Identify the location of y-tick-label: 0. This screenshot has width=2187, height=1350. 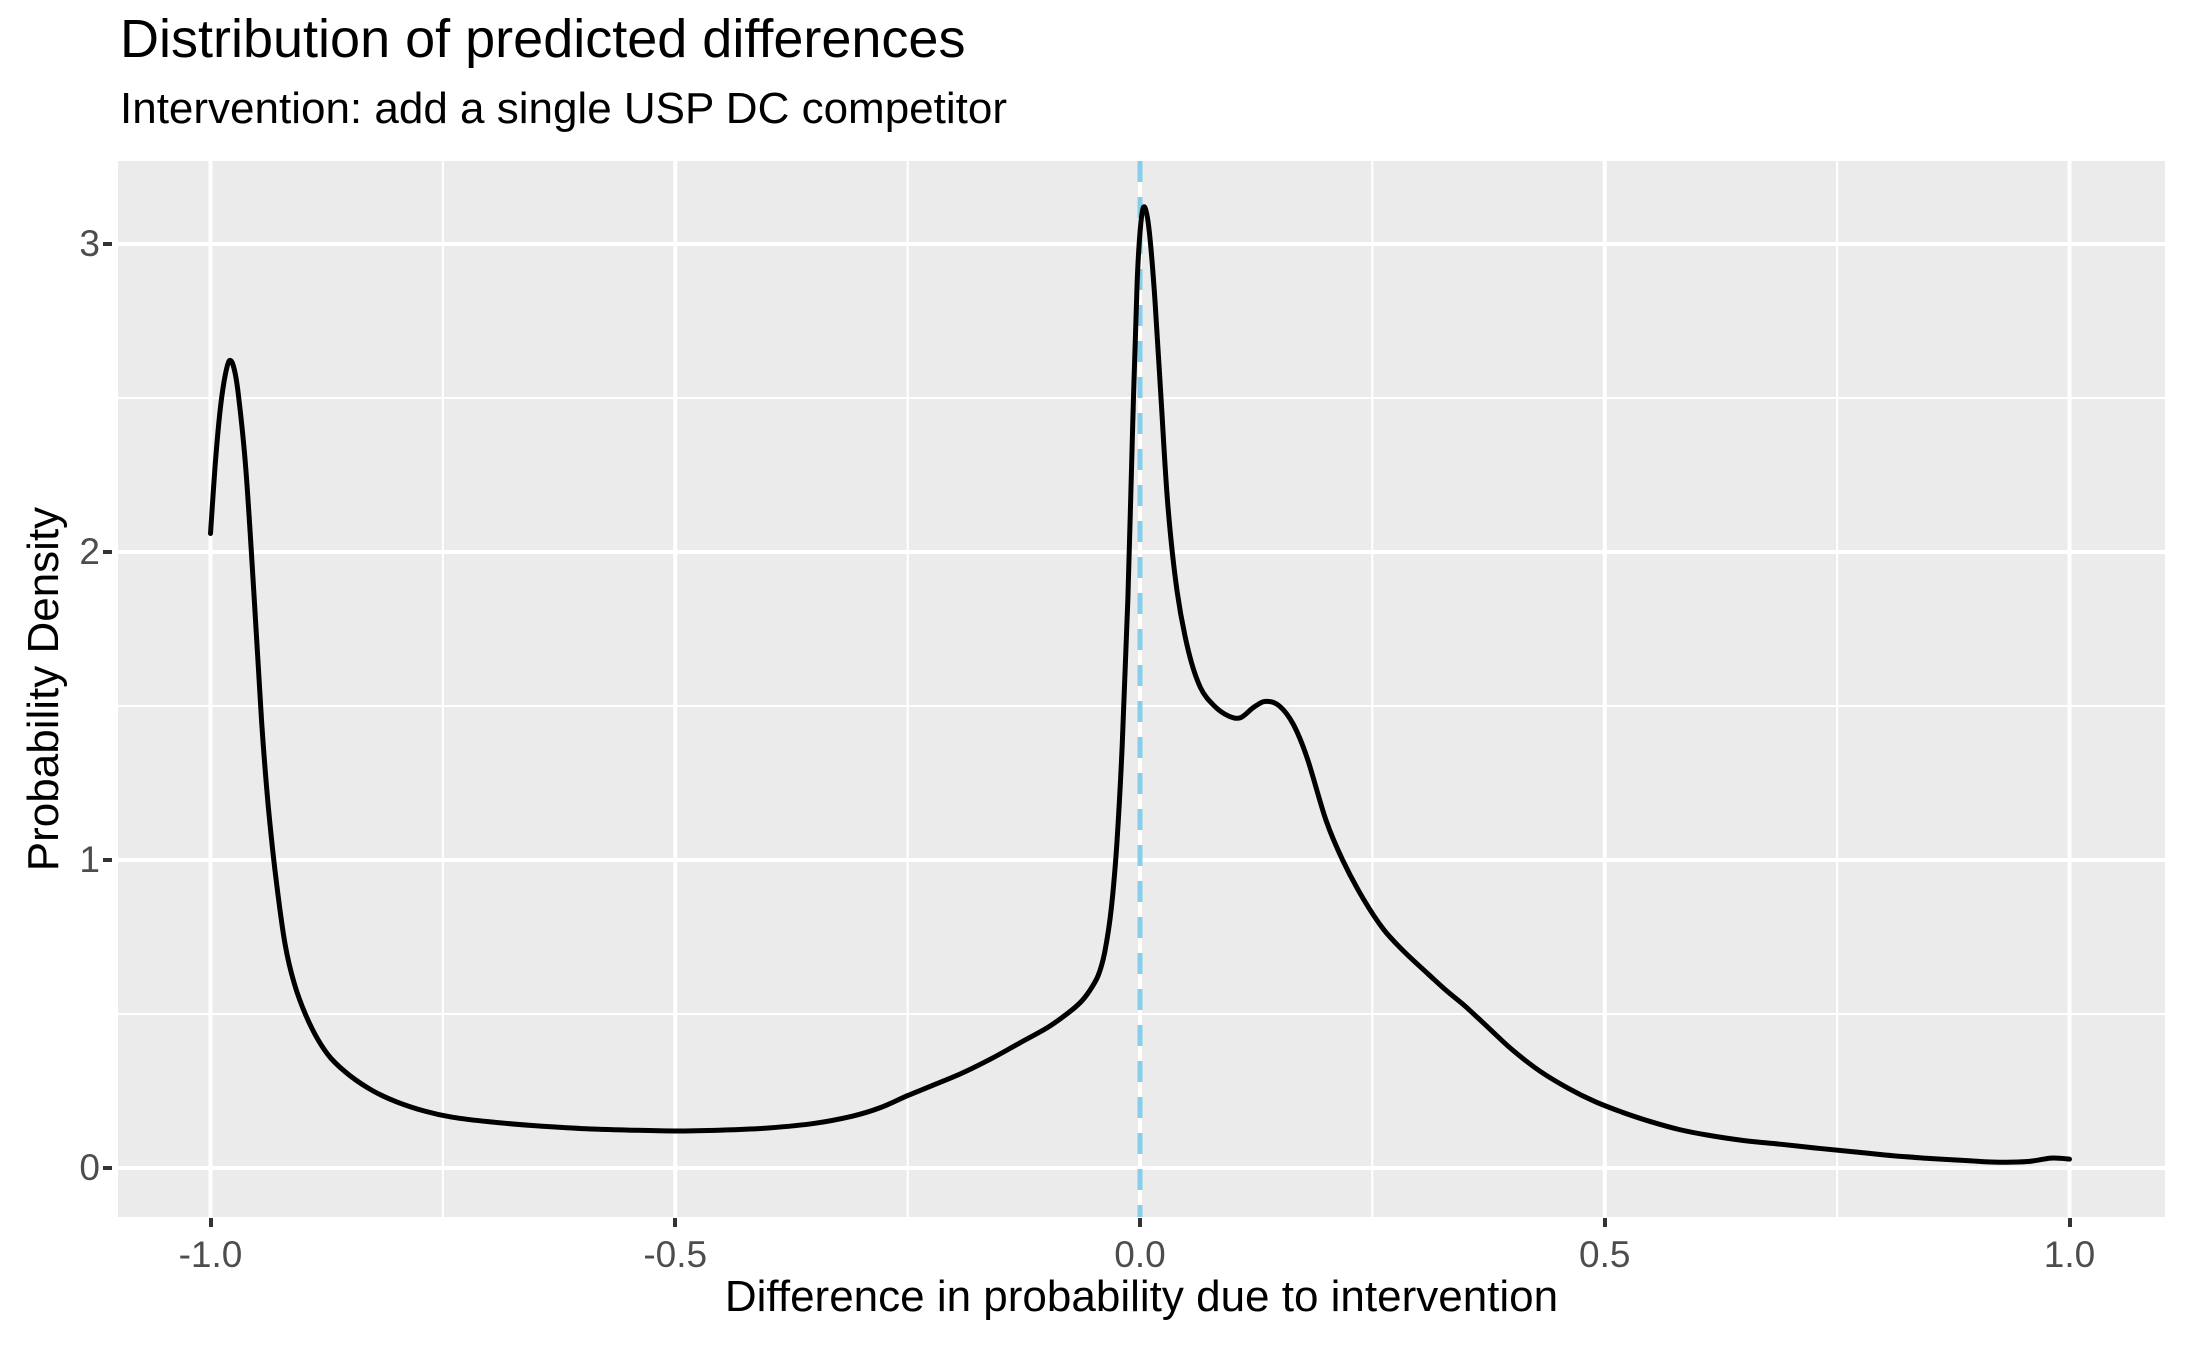
(89, 1167).